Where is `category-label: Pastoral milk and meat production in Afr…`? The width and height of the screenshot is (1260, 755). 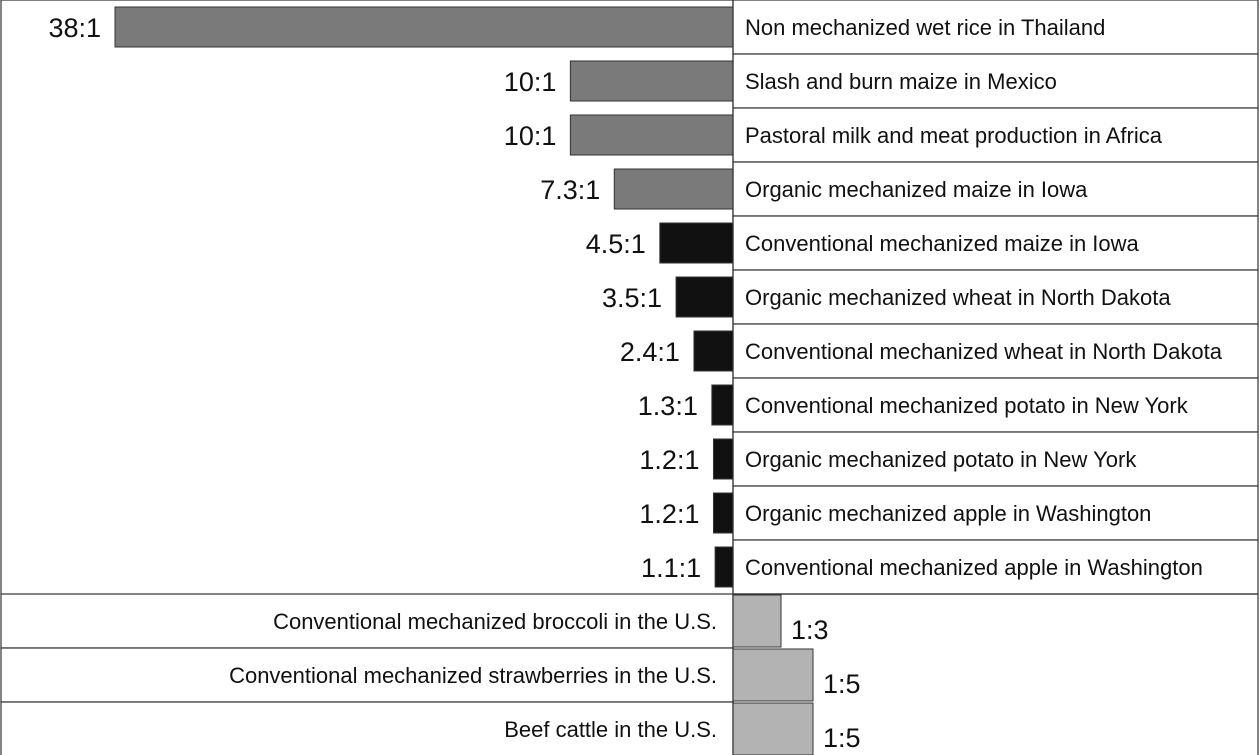 category-label: Pastoral milk and meat production in Afr… is located at coordinates (954, 135).